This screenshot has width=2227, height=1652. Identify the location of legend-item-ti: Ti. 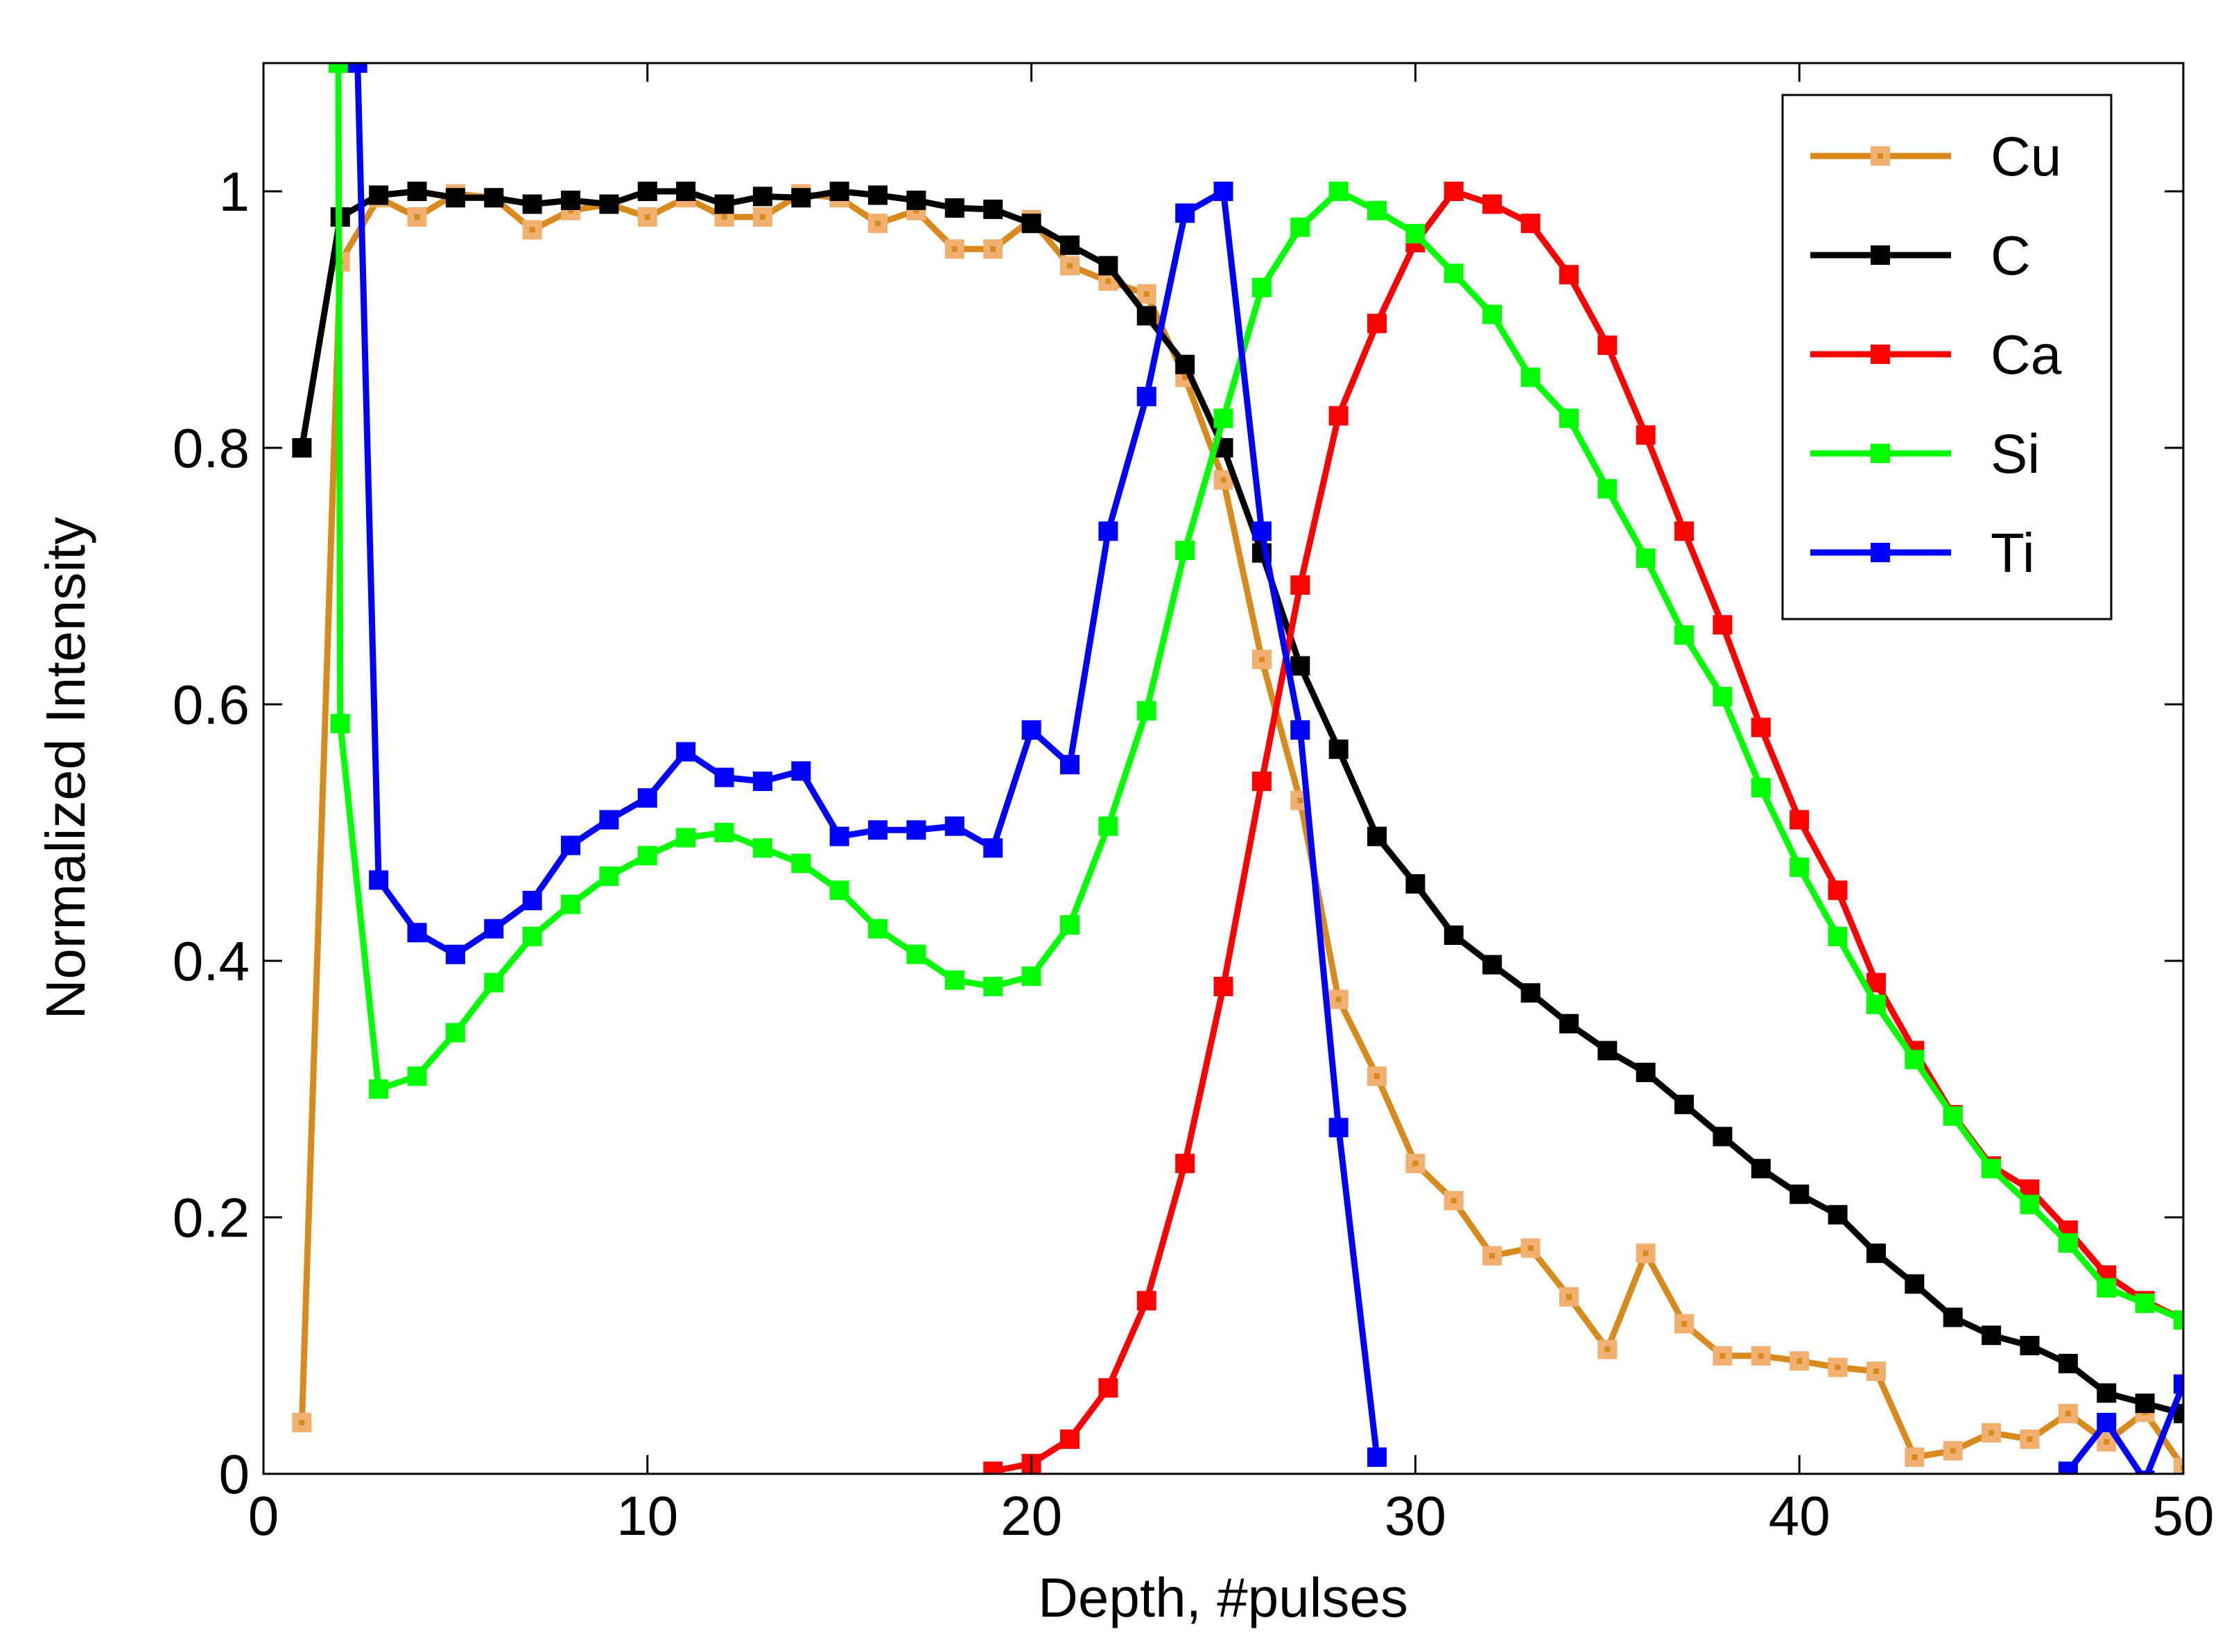
(1922, 553).